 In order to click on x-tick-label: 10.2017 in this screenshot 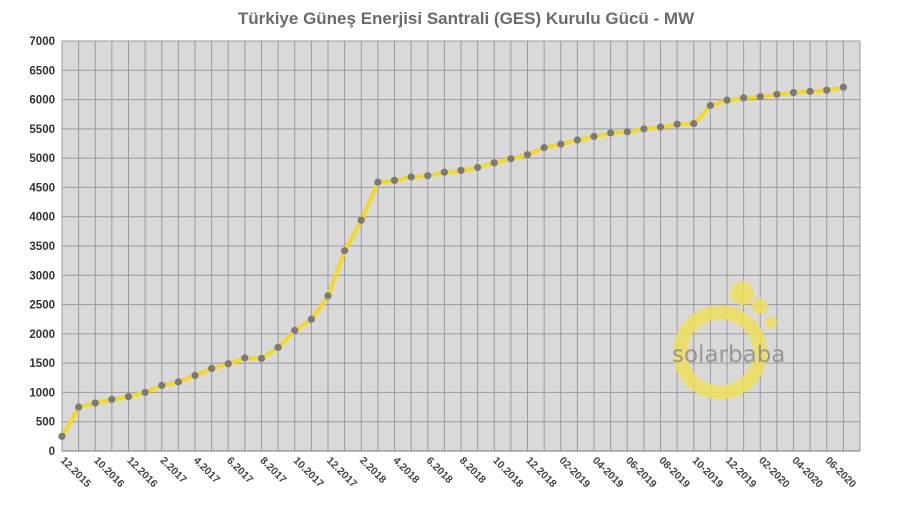, I will do `click(308, 472)`.